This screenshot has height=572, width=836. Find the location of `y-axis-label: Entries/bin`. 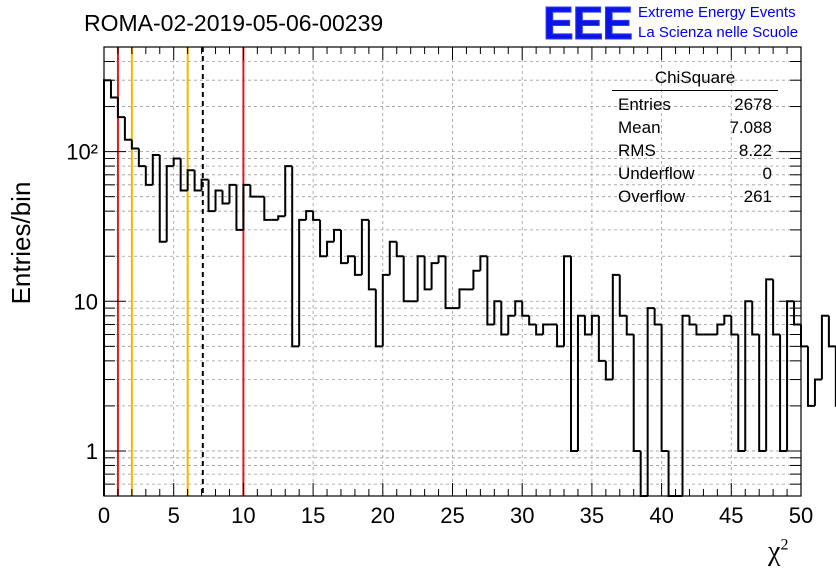

y-axis-label: Entries/bin is located at coordinates (21, 243).